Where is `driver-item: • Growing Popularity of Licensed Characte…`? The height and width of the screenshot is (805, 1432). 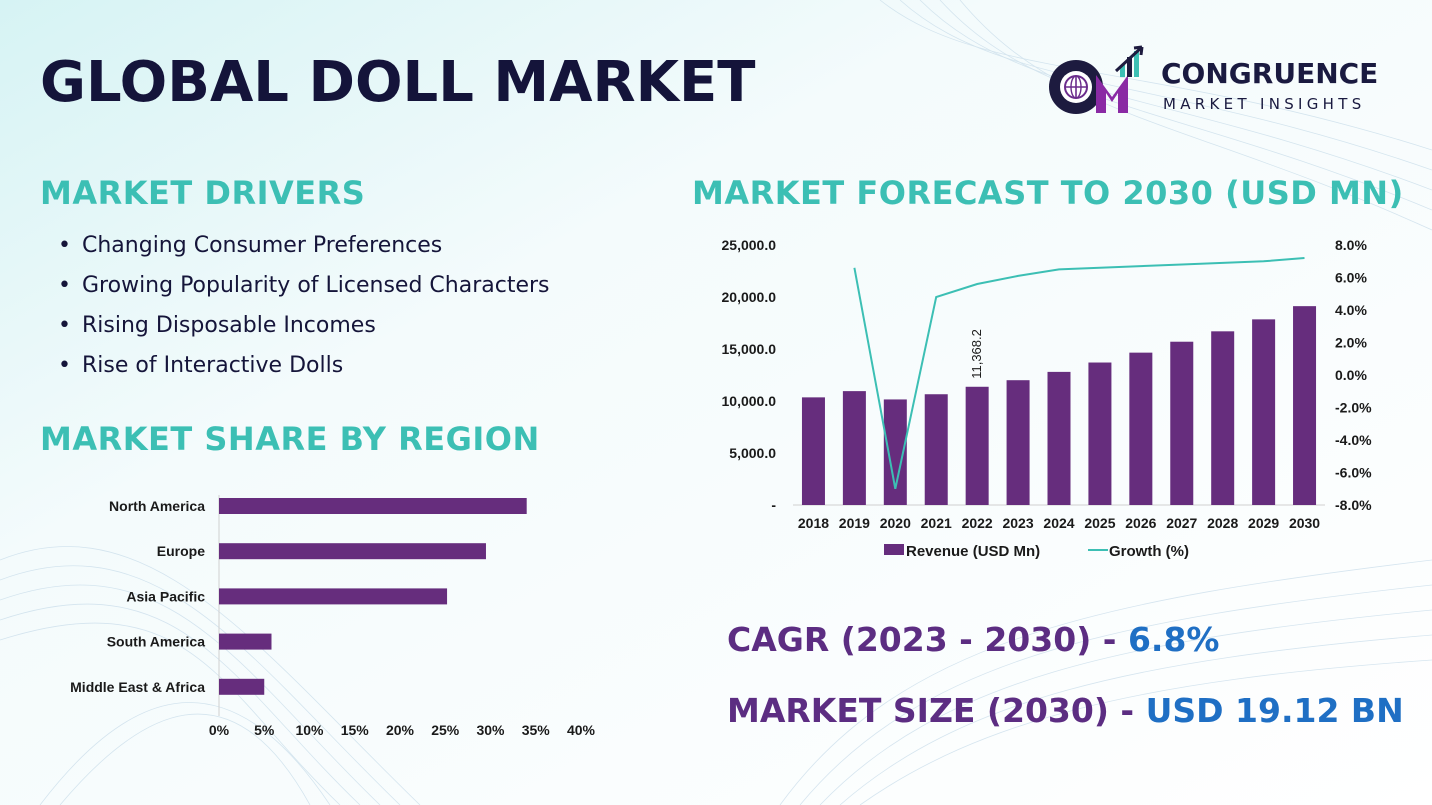 driver-item: • Growing Popularity of Licensed Characte… is located at coordinates (304, 288).